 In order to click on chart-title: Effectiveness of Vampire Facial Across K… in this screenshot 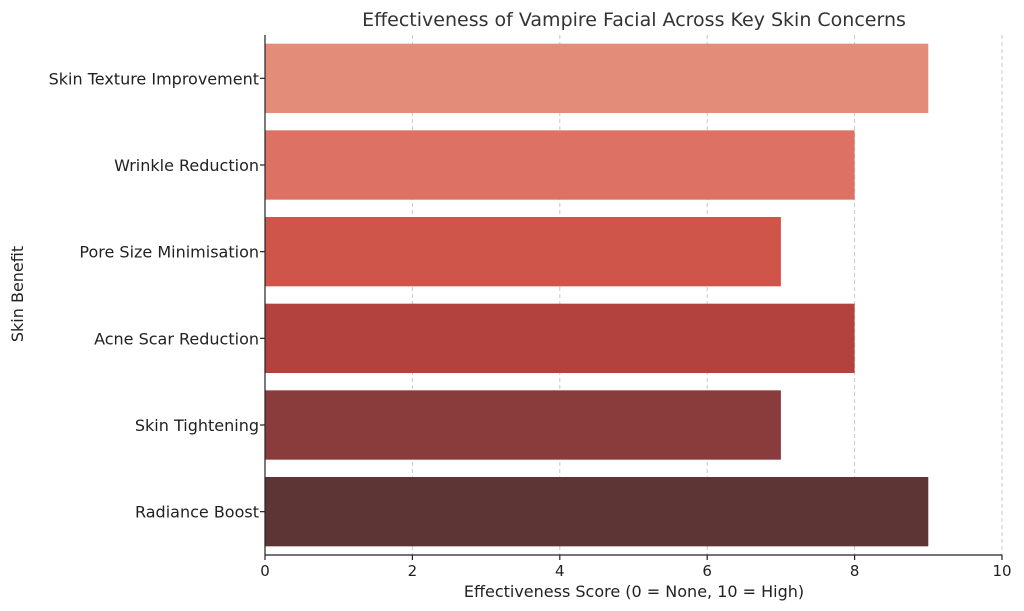, I will do `click(634, 20)`.